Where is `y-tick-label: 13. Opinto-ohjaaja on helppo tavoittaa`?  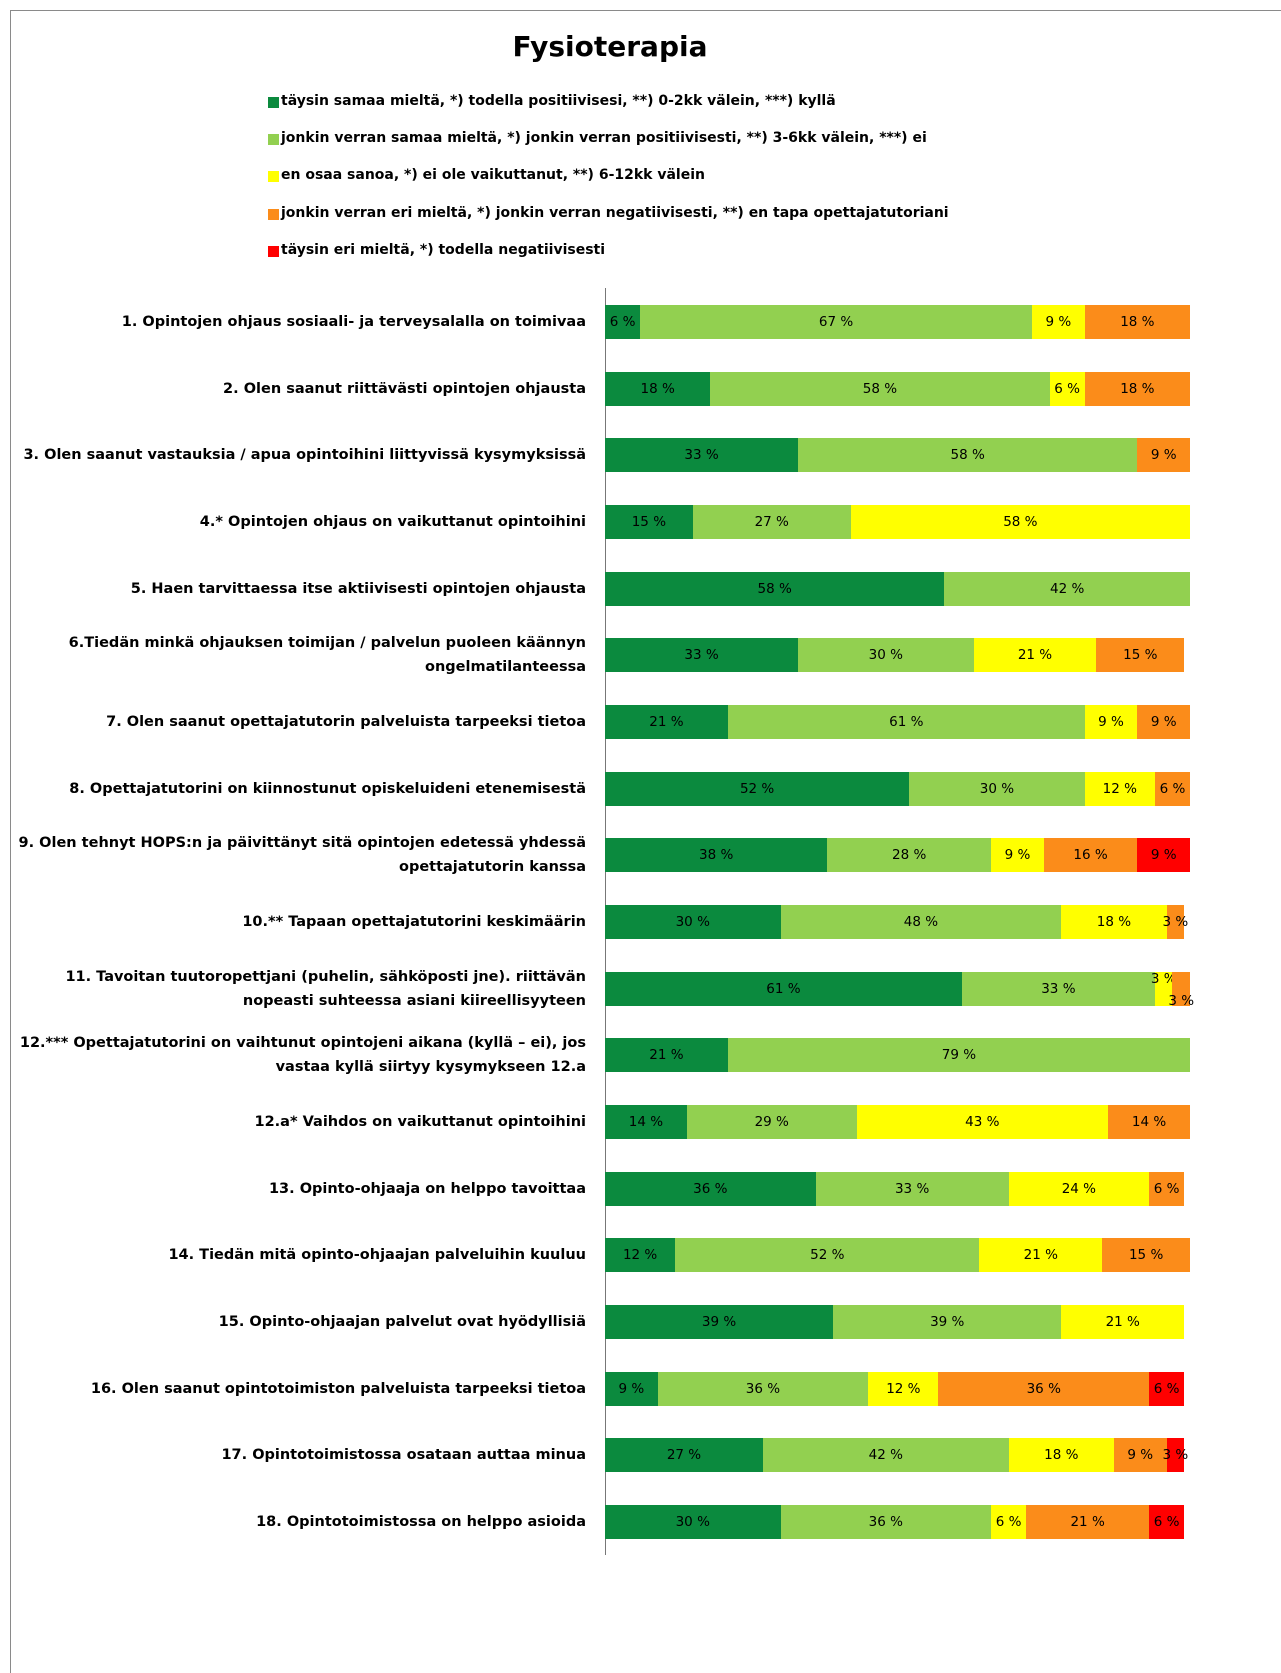 y-tick-label: 13. Opinto-ohjaaja on helppo tavoittaa is located at coordinates (427, 1188).